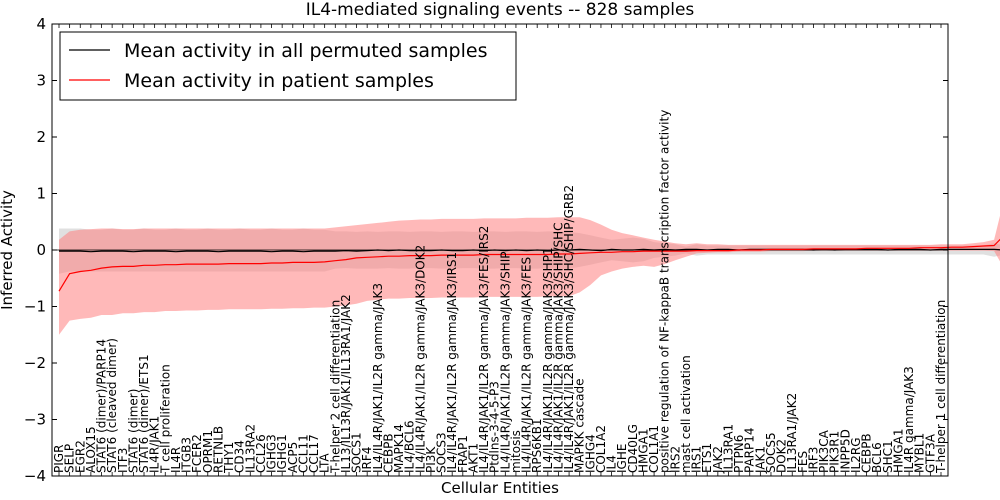 Image resolution: width=1000 pixels, height=500 pixels. Describe the element at coordinates (516, 451) in the screenshot. I see `entity-label: mitosis` at that location.